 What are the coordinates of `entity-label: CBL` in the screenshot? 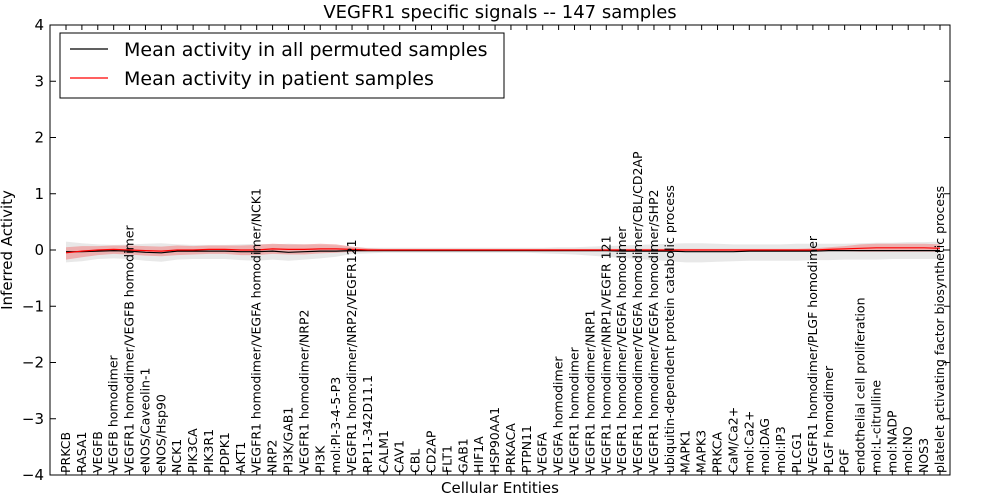 It's located at (415, 461).